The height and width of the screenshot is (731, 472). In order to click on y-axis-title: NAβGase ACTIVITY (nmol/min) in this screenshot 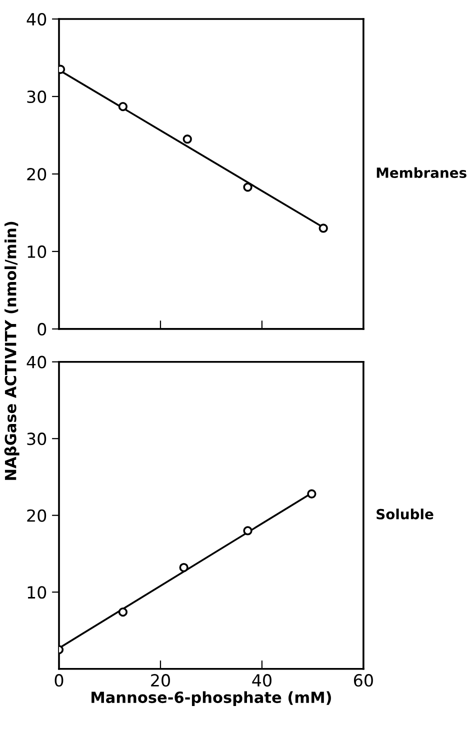, I will do `click(12, 351)`.